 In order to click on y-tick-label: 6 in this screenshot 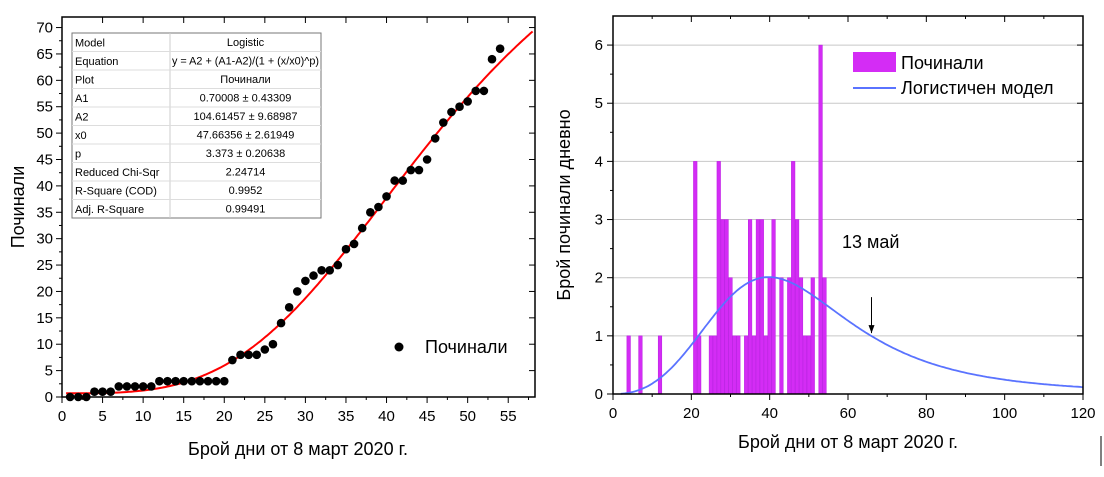, I will do `click(599, 45)`.